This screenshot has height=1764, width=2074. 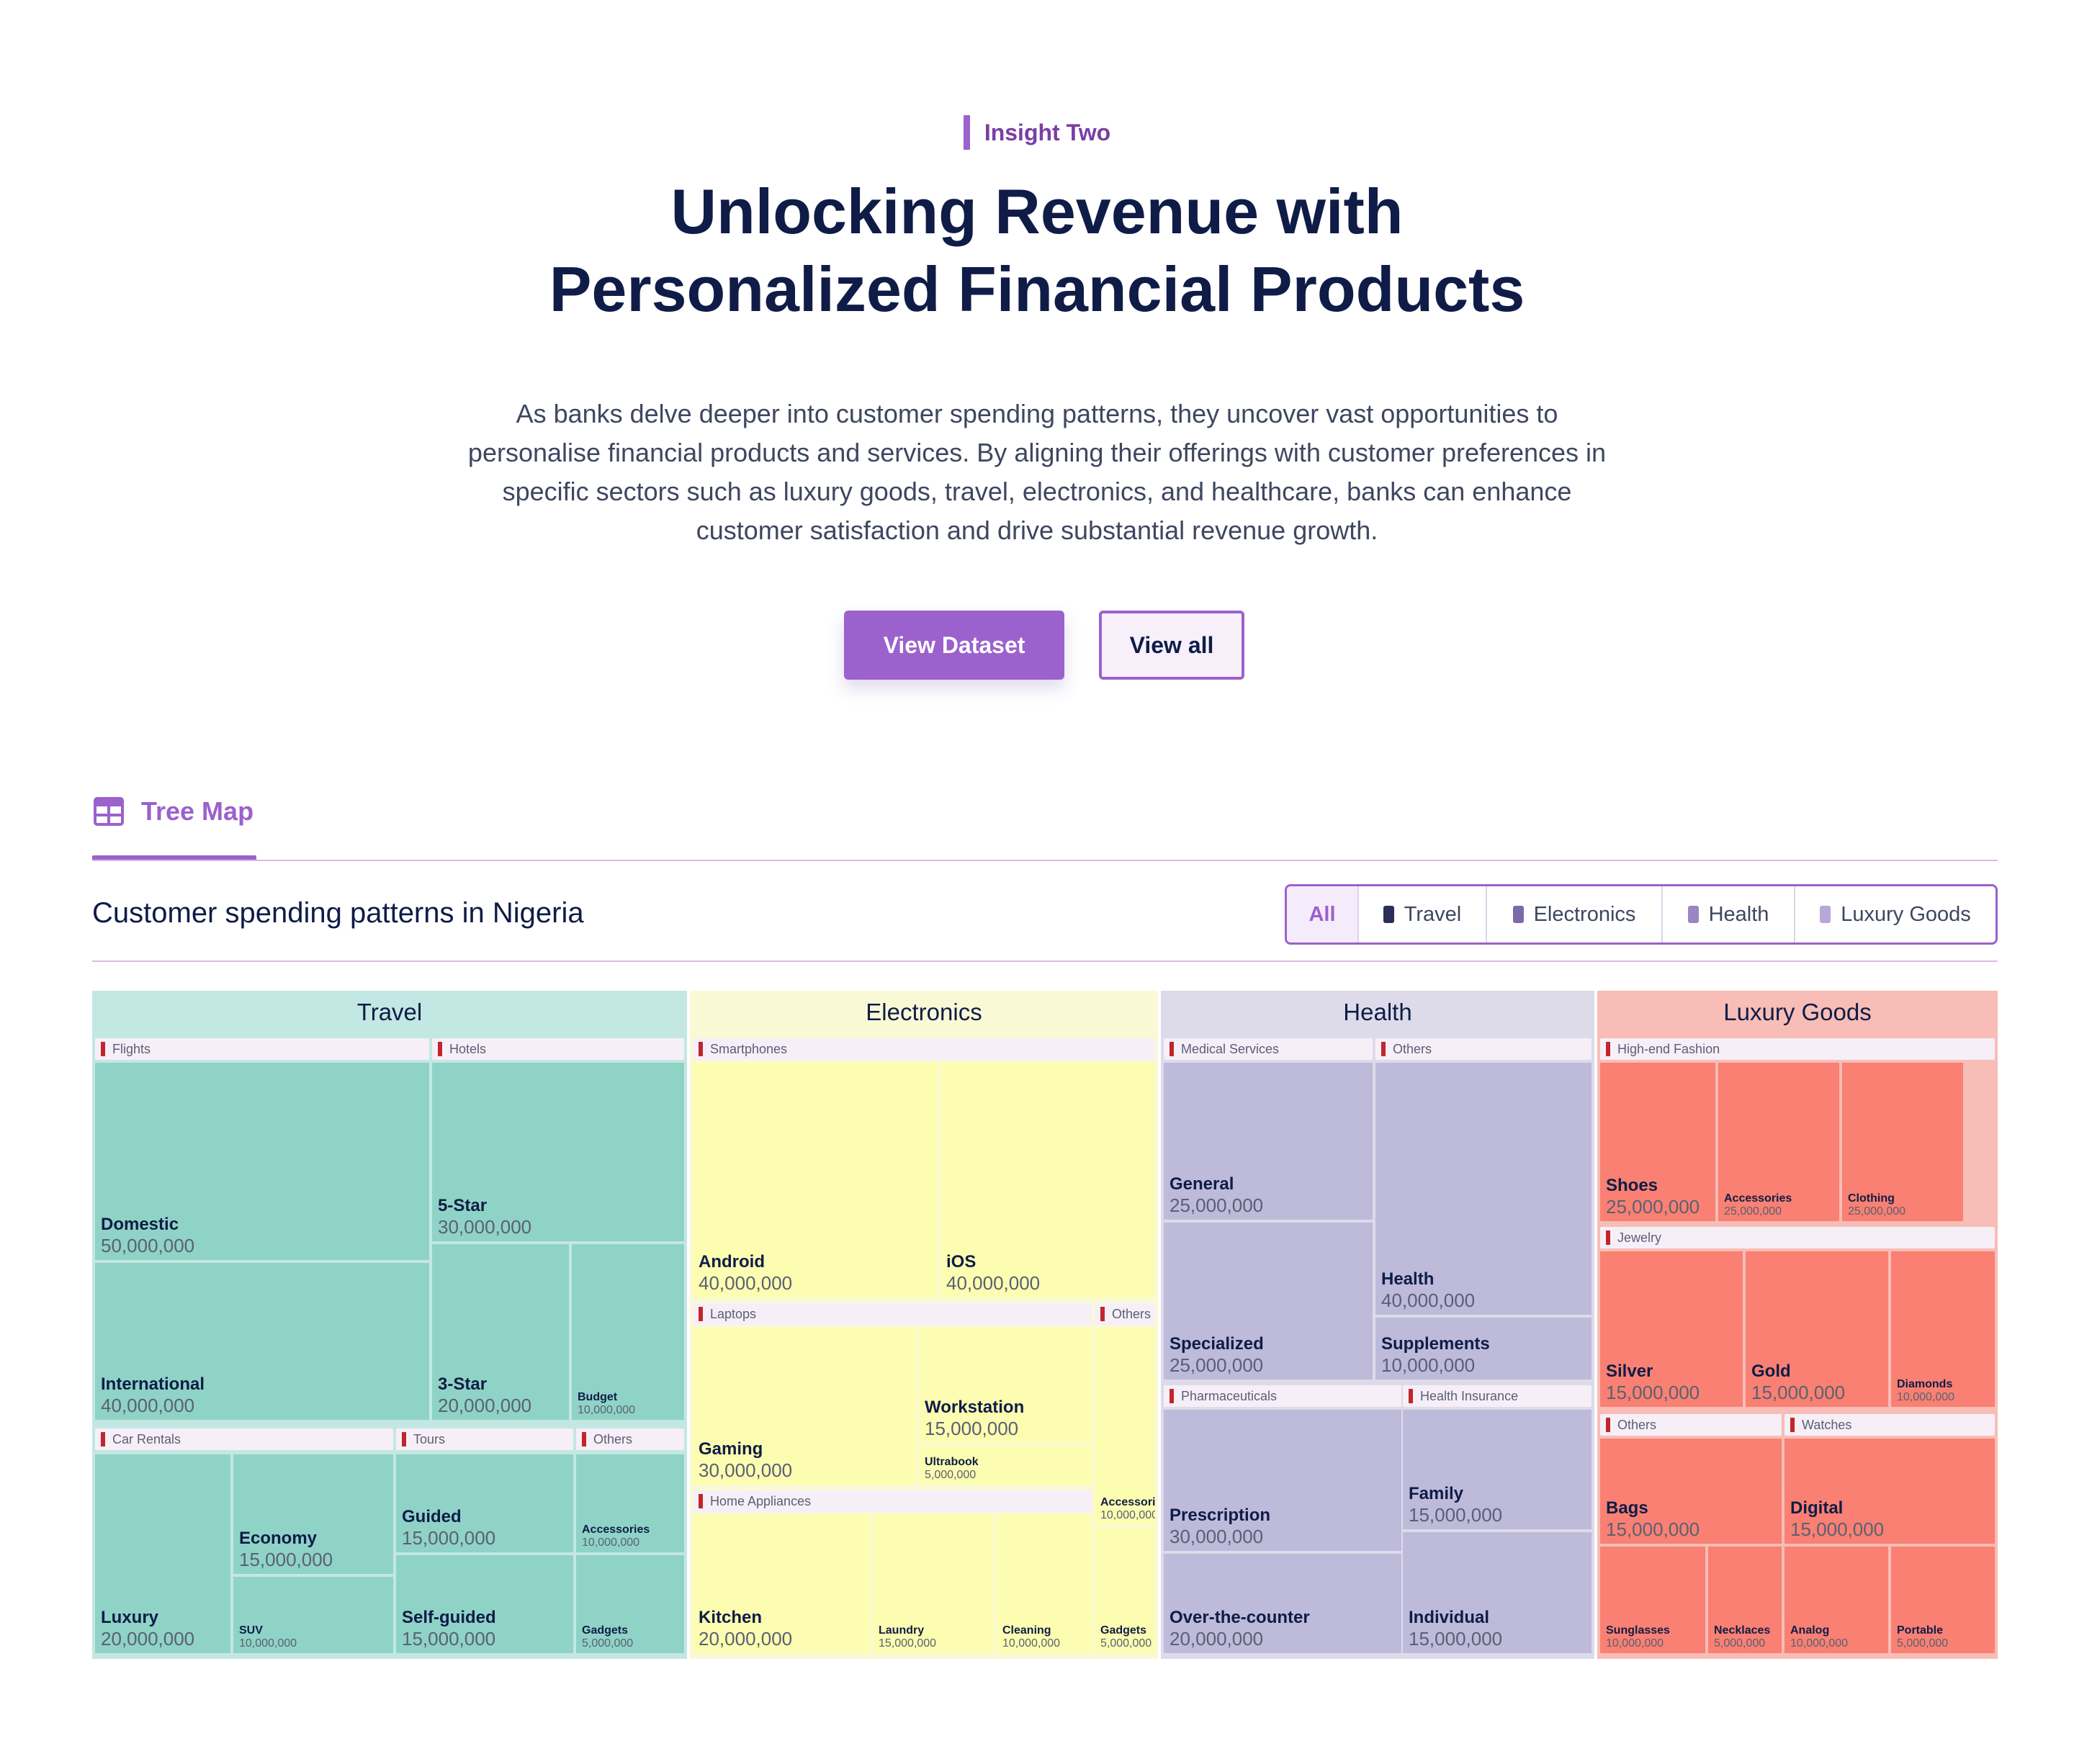 What do you see at coordinates (924, 1012) in the screenshot?
I see `treemap-sector-title: Electronics` at bounding box center [924, 1012].